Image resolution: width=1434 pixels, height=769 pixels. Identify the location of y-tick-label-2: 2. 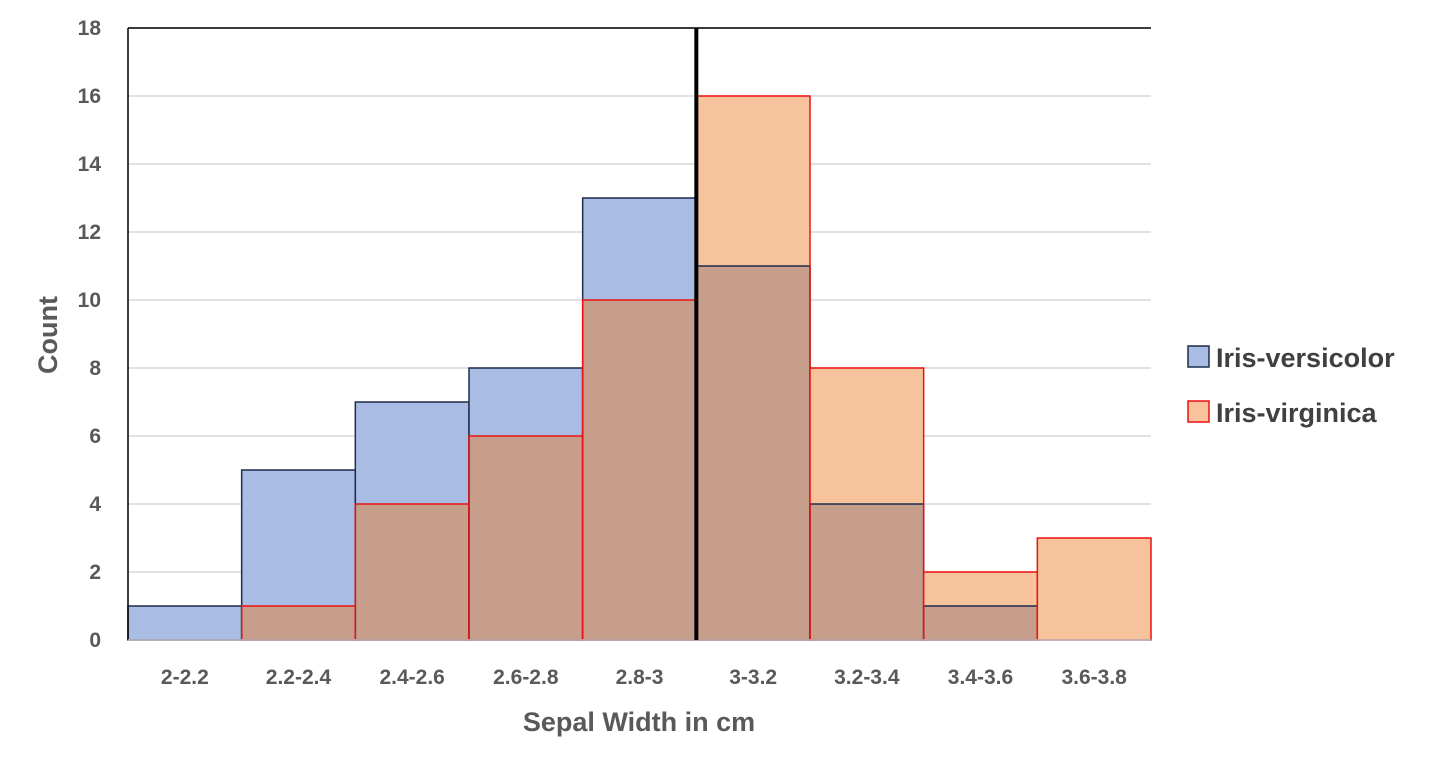
(95, 572).